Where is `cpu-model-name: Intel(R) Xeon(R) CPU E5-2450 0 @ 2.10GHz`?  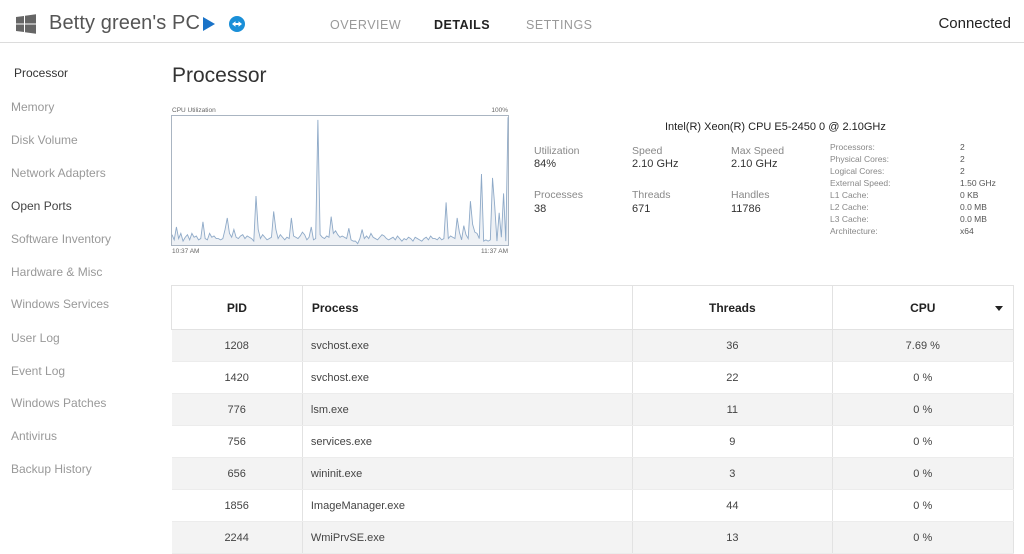 cpu-model-name: Intel(R) Xeon(R) CPU E5-2450 0 @ 2.10GHz is located at coordinates (775, 127).